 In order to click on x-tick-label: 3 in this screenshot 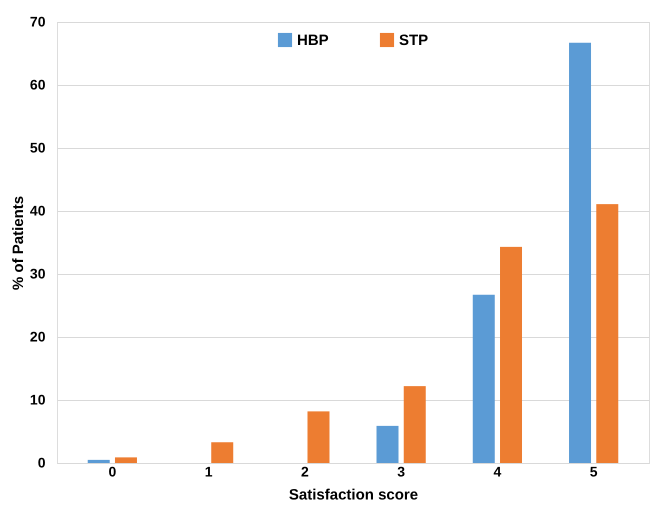, I will do `click(401, 472)`.